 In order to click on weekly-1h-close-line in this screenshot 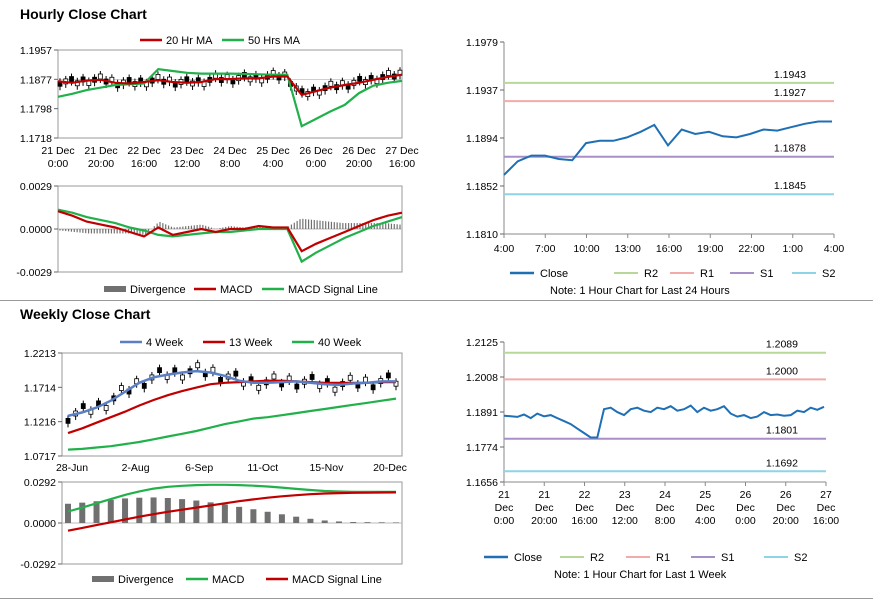, I will do `click(664, 421)`.